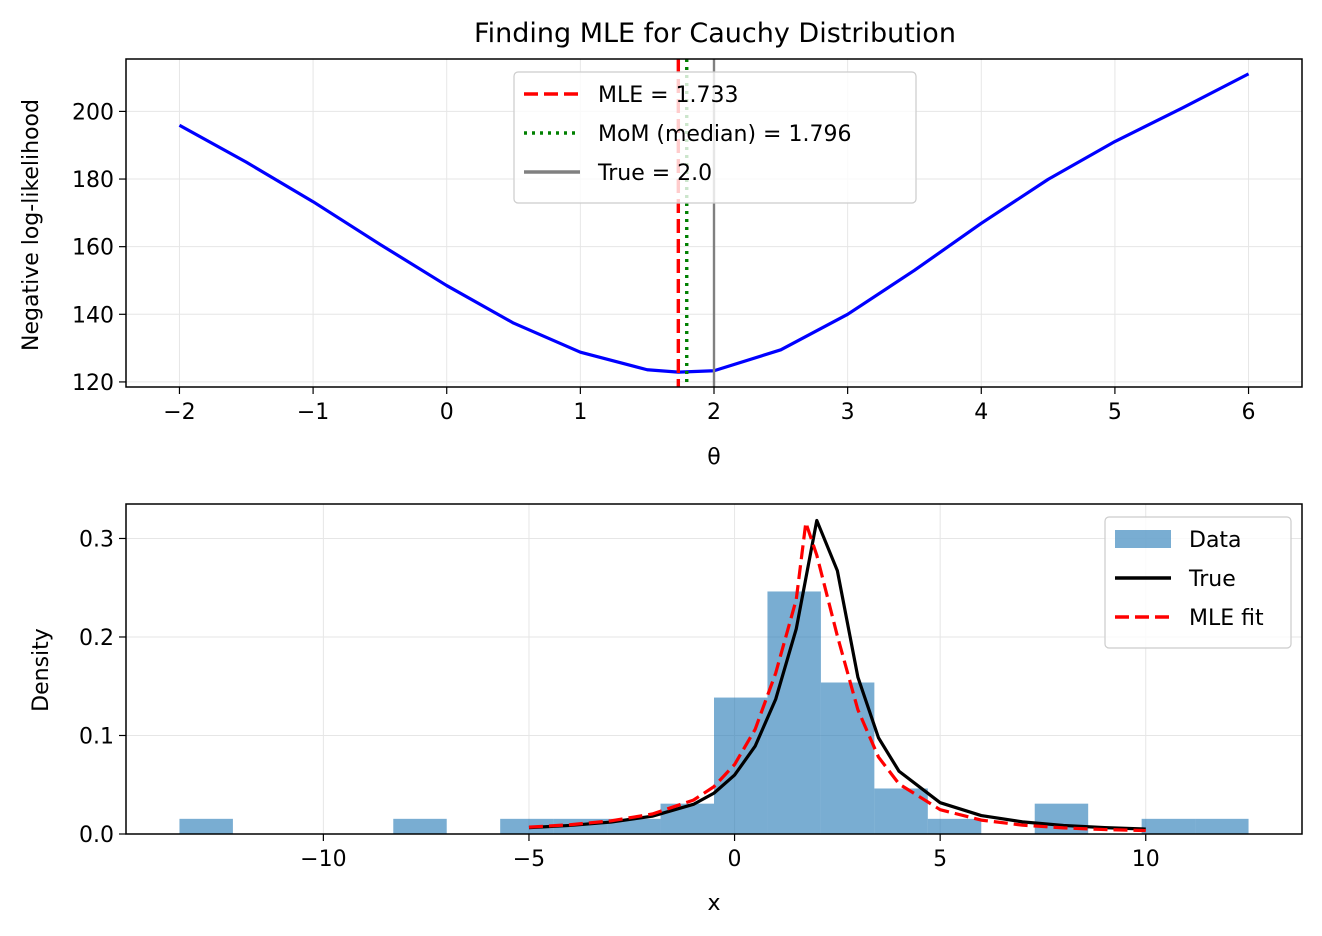 This screenshot has width=1322, height=936. I want to click on bottom-y-tick-label: 0.1, so click(96, 736).